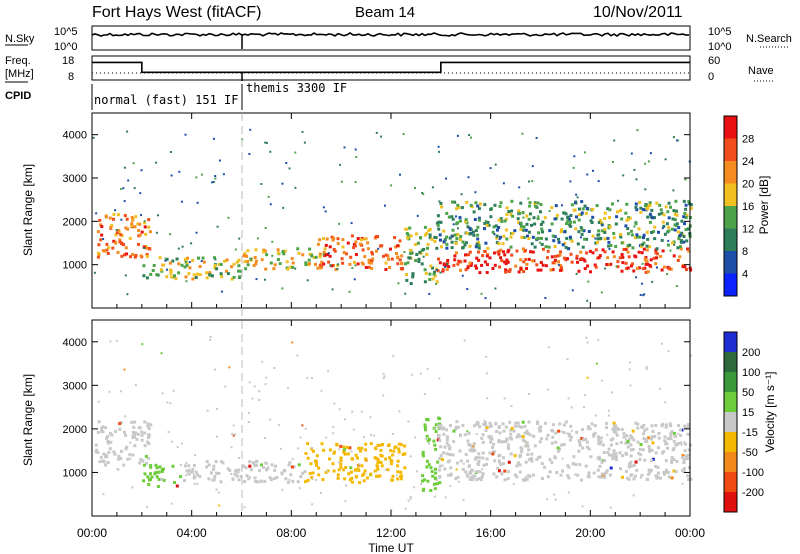  What do you see at coordinates (68, 61) in the screenshot?
I see `freq-left-tick-high: 18` at bounding box center [68, 61].